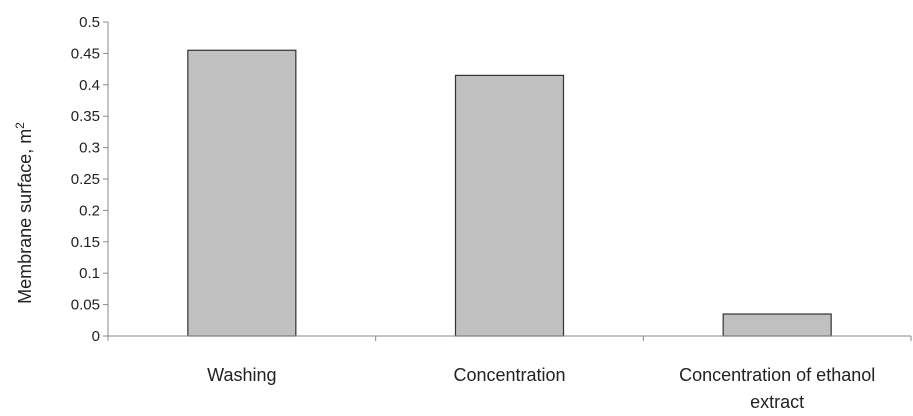  I want to click on svg-text: Membrane surface, m2, so click(24, 213).